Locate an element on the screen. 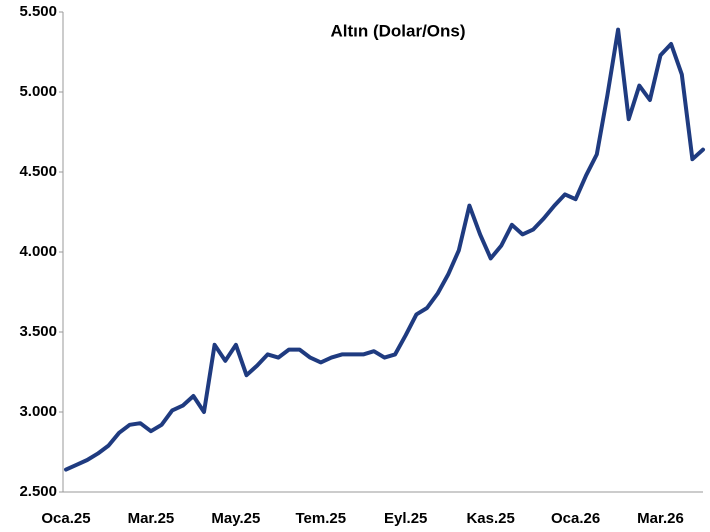 The height and width of the screenshot is (532, 710). x-tick-label: Mar.25 is located at coordinates (151, 518).